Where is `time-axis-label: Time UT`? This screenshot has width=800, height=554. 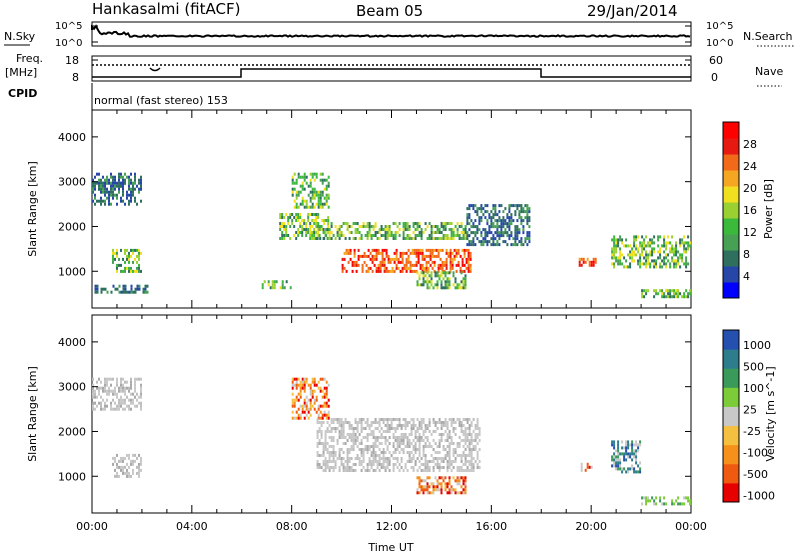 time-axis-label: Time UT is located at coordinates (390, 547).